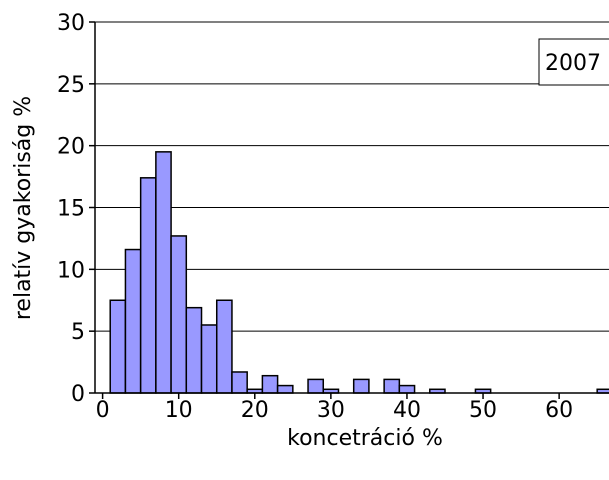 This screenshot has height=480, width=609. Describe the element at coordinates (78, 394) in the screenshot. I see `y-tick-label: 0` at that location.